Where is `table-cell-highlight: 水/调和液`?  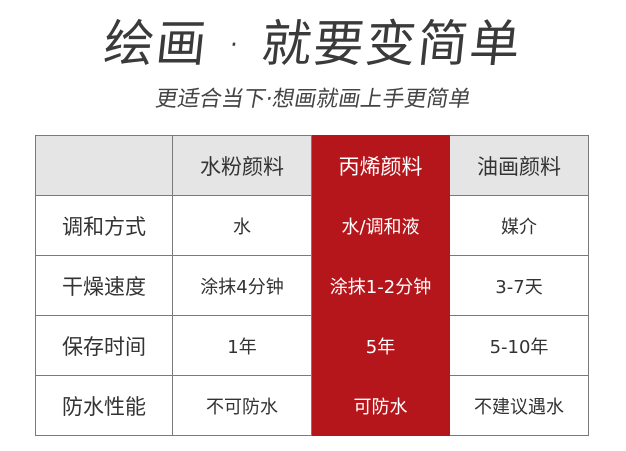
table-cell-highlight: 水/调和液 is located at coordinates (380, 225).